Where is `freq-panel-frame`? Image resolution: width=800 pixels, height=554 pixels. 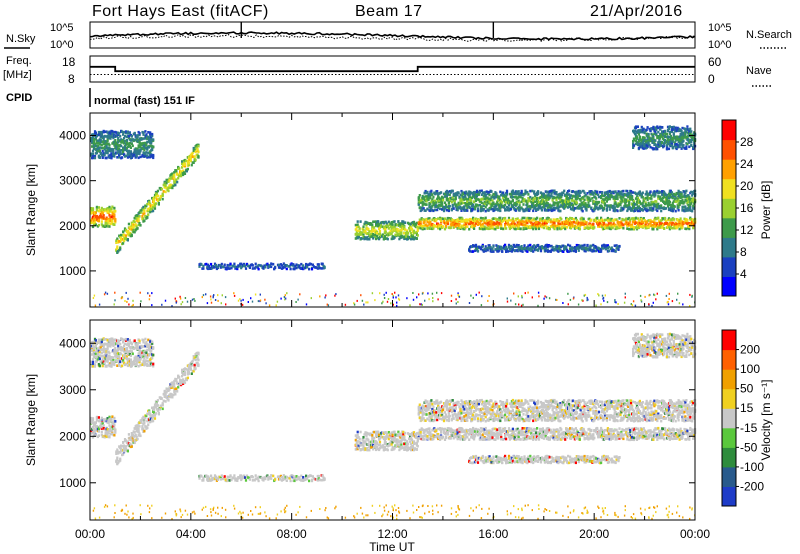
freq-panel-frame is located at coordinates (392, 69).